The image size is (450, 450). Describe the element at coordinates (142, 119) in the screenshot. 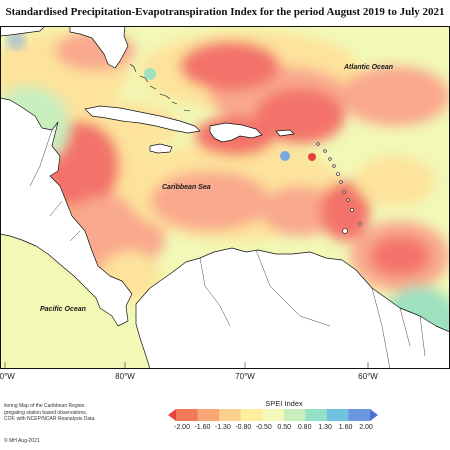

I see `cuba` at that location.